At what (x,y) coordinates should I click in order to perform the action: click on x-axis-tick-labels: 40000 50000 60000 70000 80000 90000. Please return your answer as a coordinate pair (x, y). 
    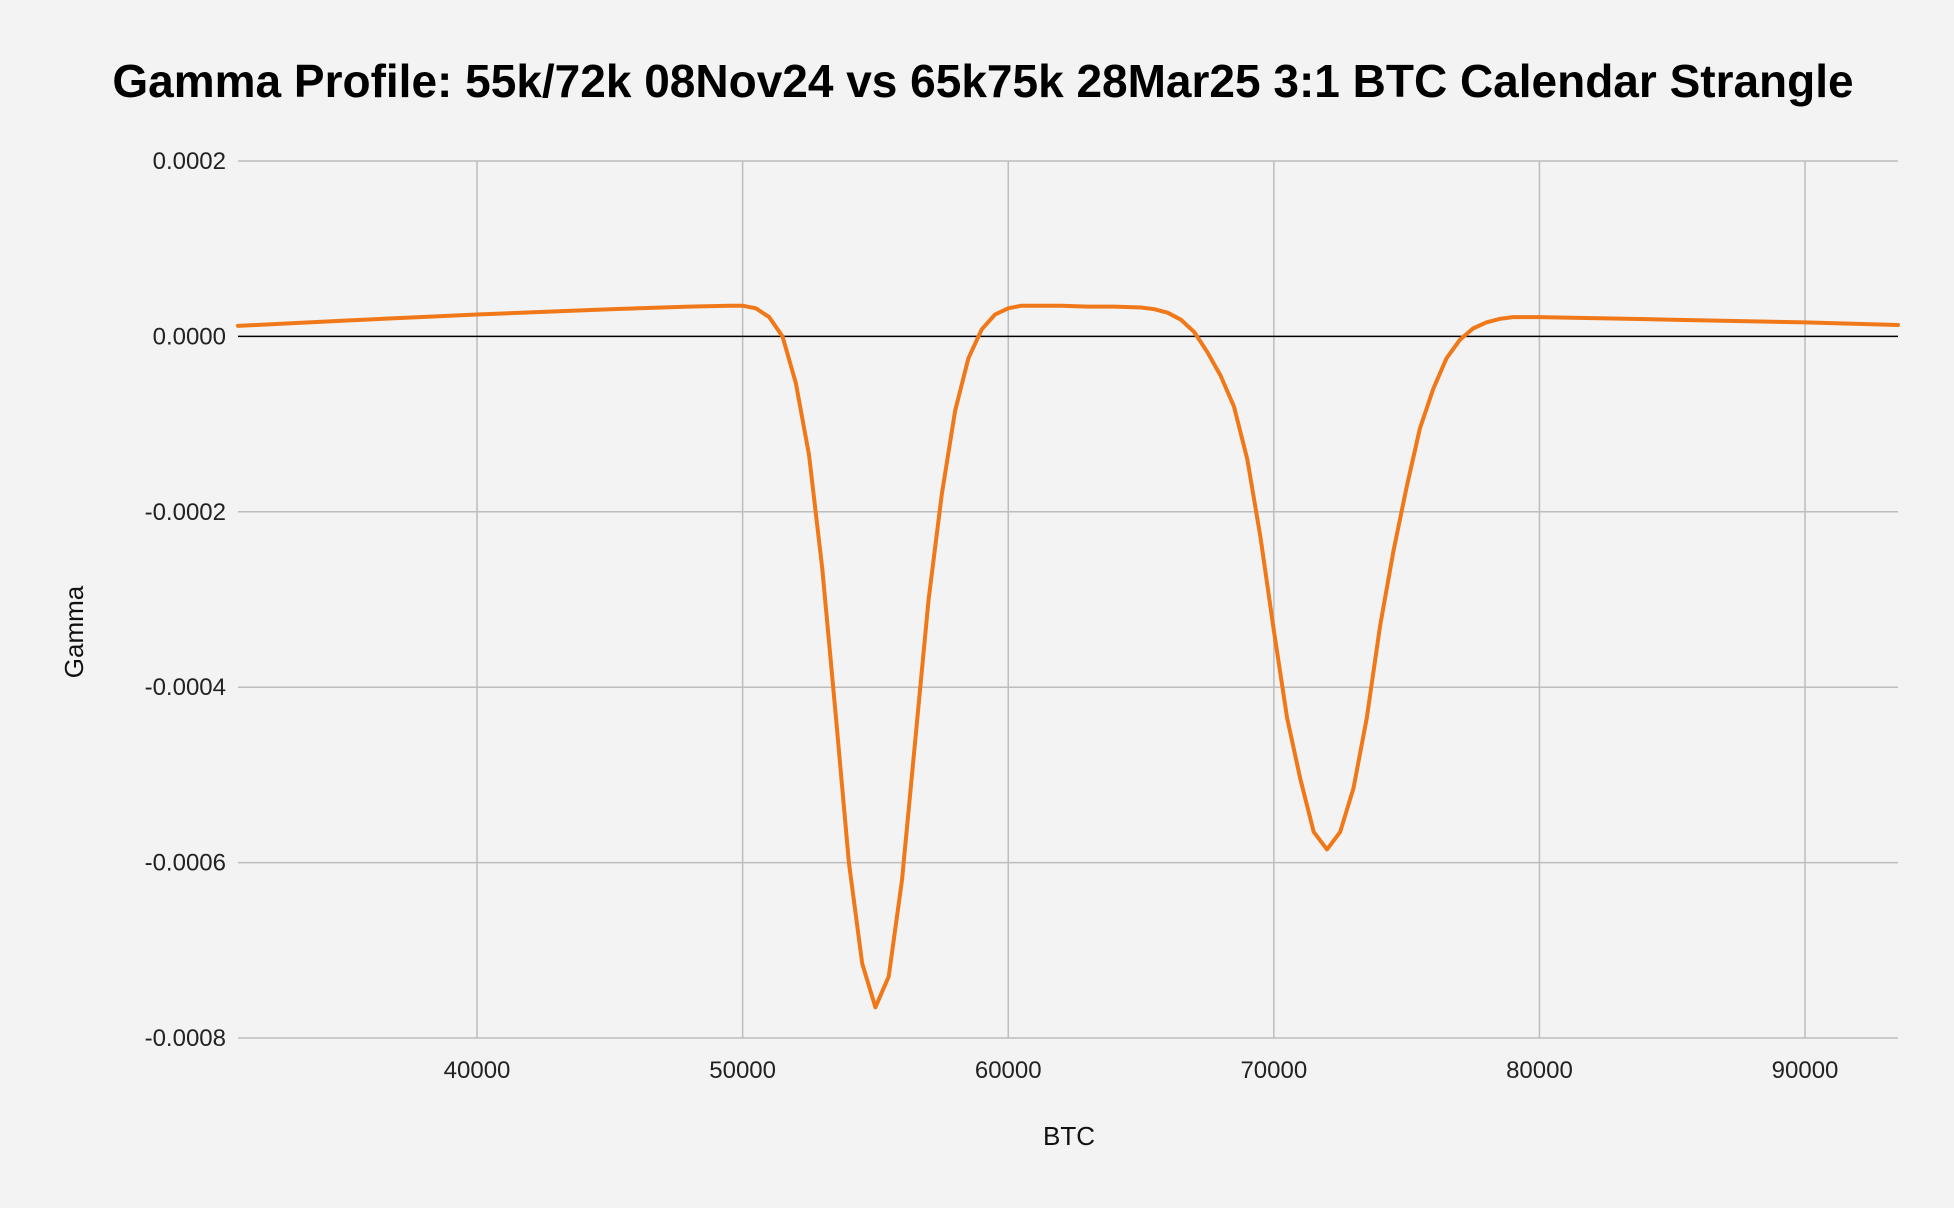
    Looking at the image, I should click on (1141, 1070).